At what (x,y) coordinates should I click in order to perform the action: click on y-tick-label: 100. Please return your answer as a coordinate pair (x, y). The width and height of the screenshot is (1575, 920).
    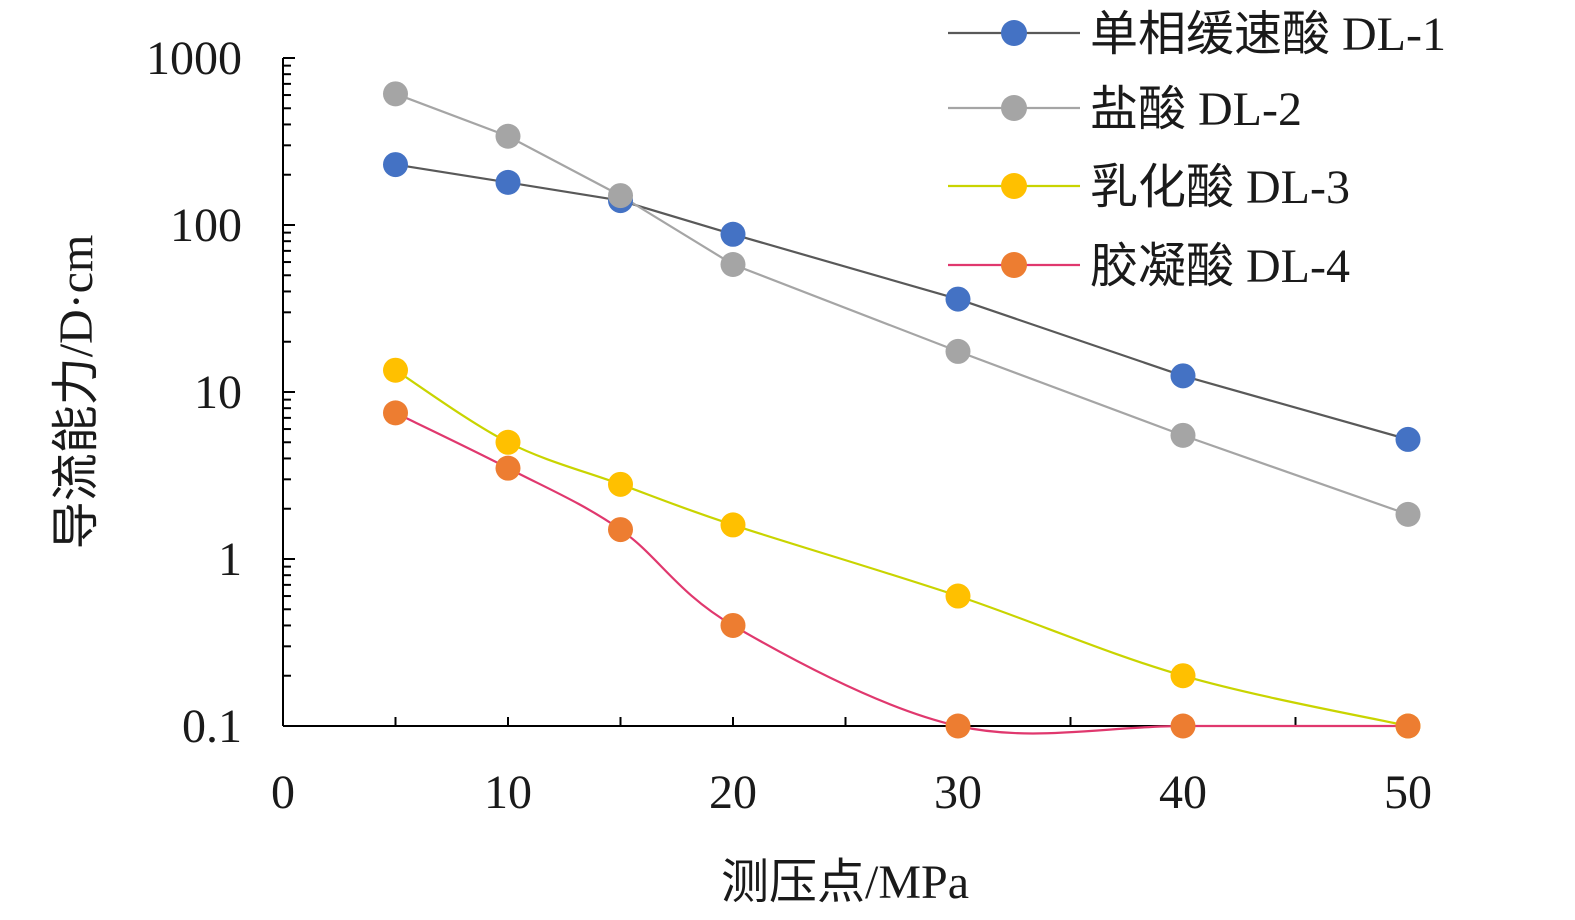
    Looking at the image, I should click on (206, 225).